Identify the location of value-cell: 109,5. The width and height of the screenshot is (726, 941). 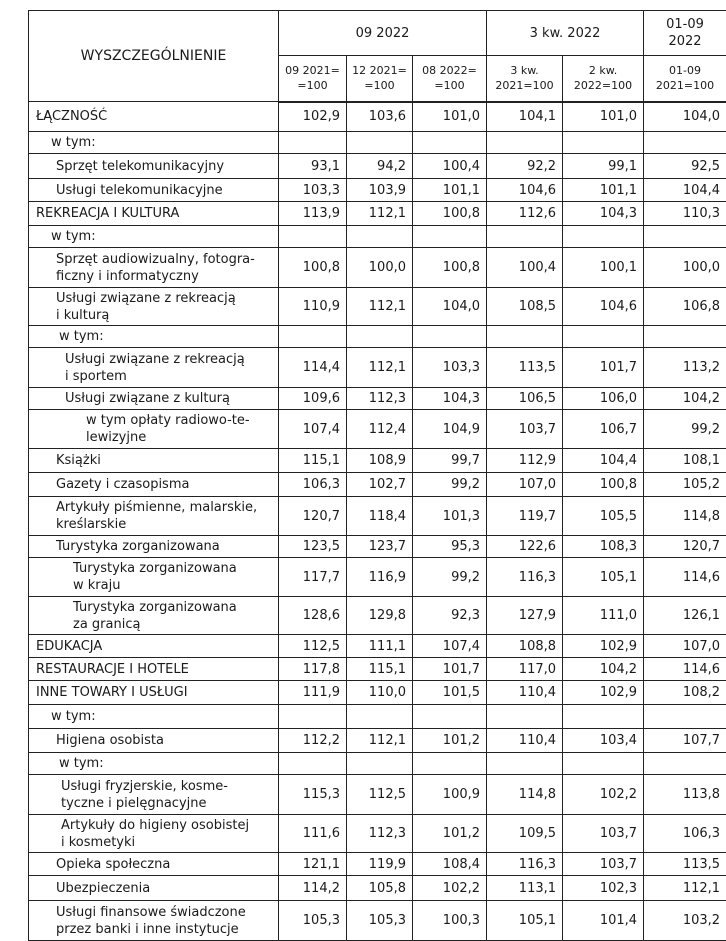
(525, 834).